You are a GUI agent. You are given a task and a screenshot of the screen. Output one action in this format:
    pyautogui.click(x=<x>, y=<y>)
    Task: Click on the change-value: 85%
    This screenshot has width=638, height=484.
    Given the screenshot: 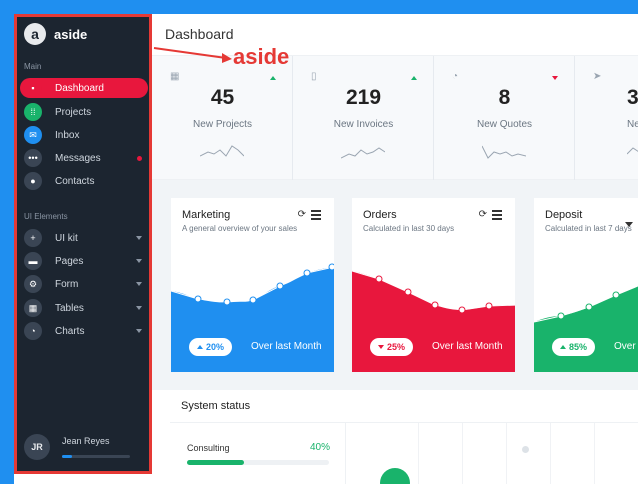 What is the action you would take?
    pyautogui.click(x=578, y=347)
    